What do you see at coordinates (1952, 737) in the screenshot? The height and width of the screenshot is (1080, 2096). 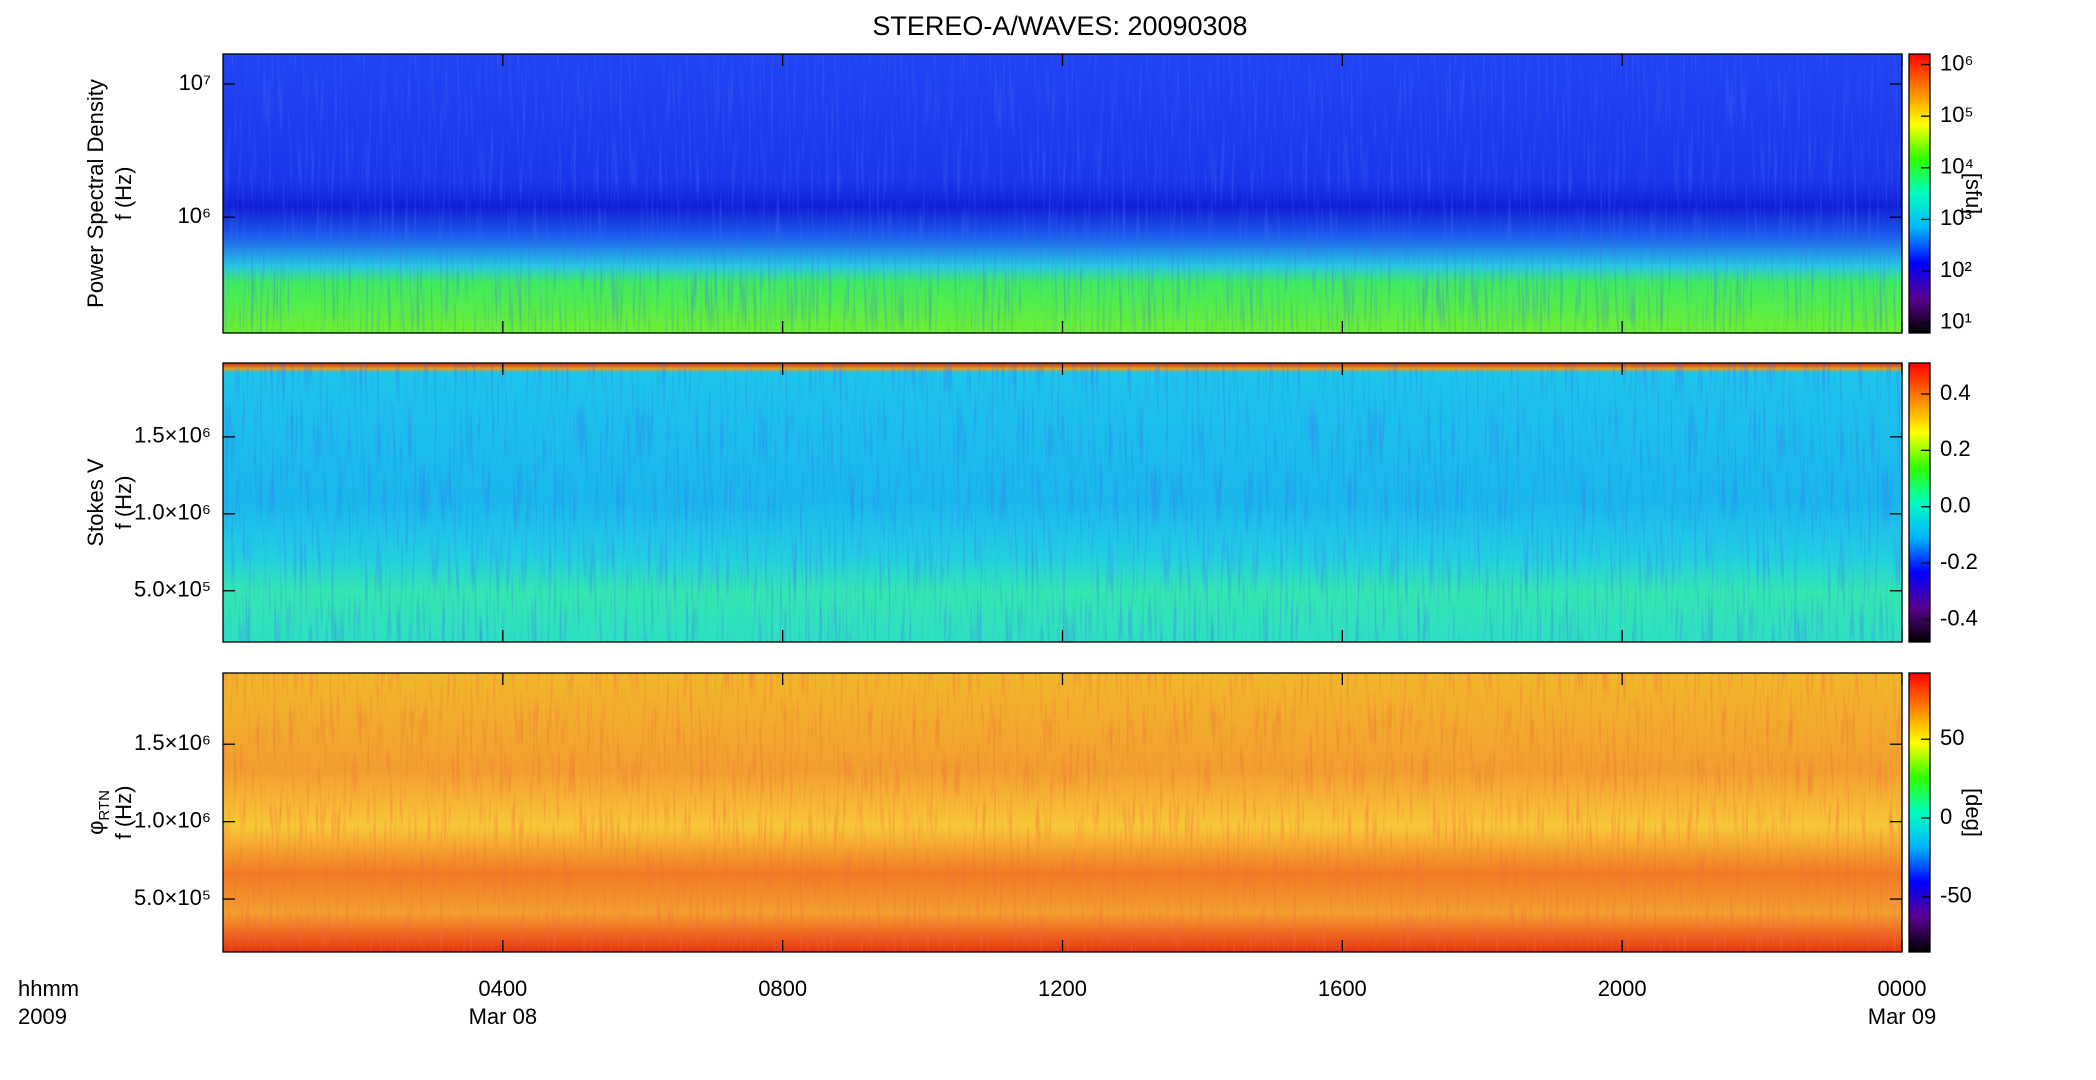 I see `colorbar-tick-label: 50` at bounding box center [1952, 737].